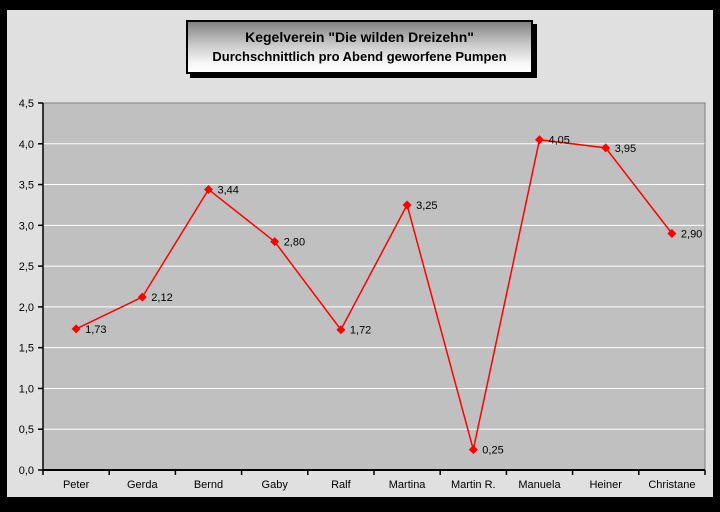  Describe the element at coordinates (142, 485) in the screenshot. I see `x-category-label: Gerda` at that location.